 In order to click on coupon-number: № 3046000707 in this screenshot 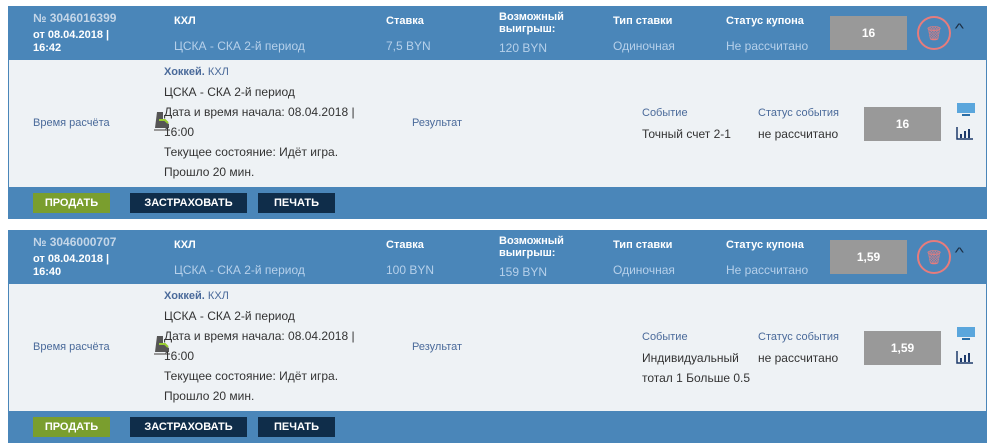, I will do `click(75, 242)`.